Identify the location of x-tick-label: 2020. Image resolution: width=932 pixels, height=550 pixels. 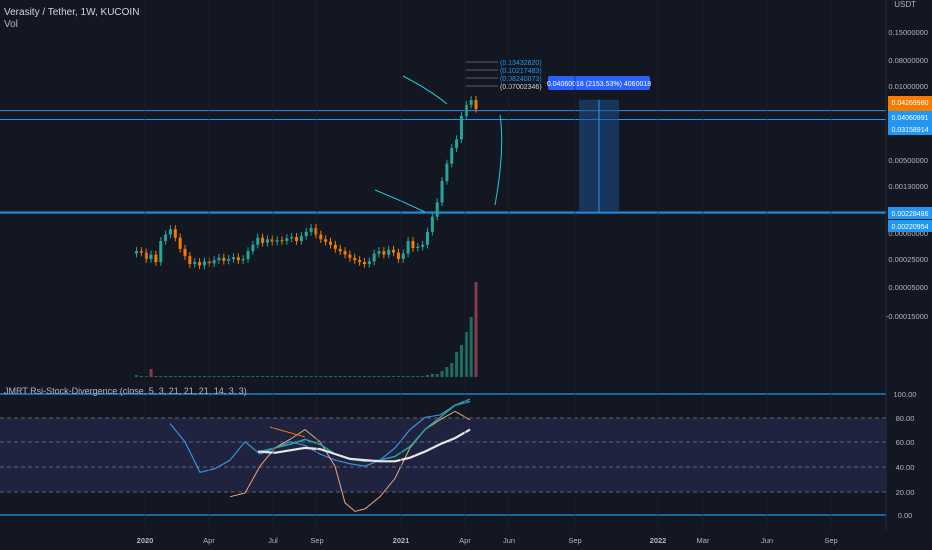
(145, 540).